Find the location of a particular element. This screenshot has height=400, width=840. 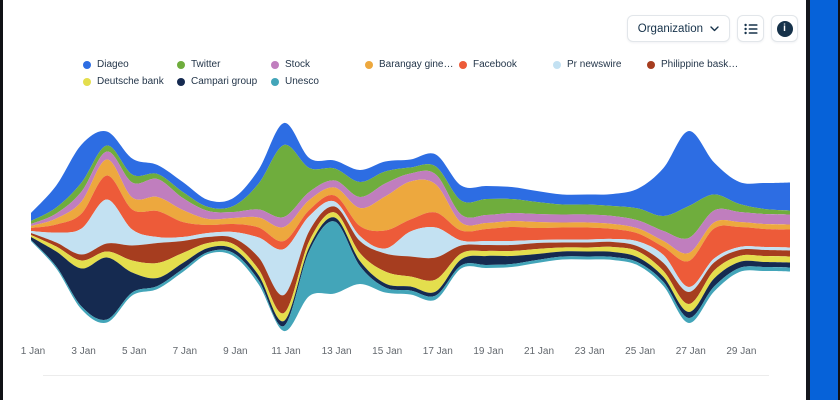

organization-dropdown-label: Organization is located at coordinates (670, 28).